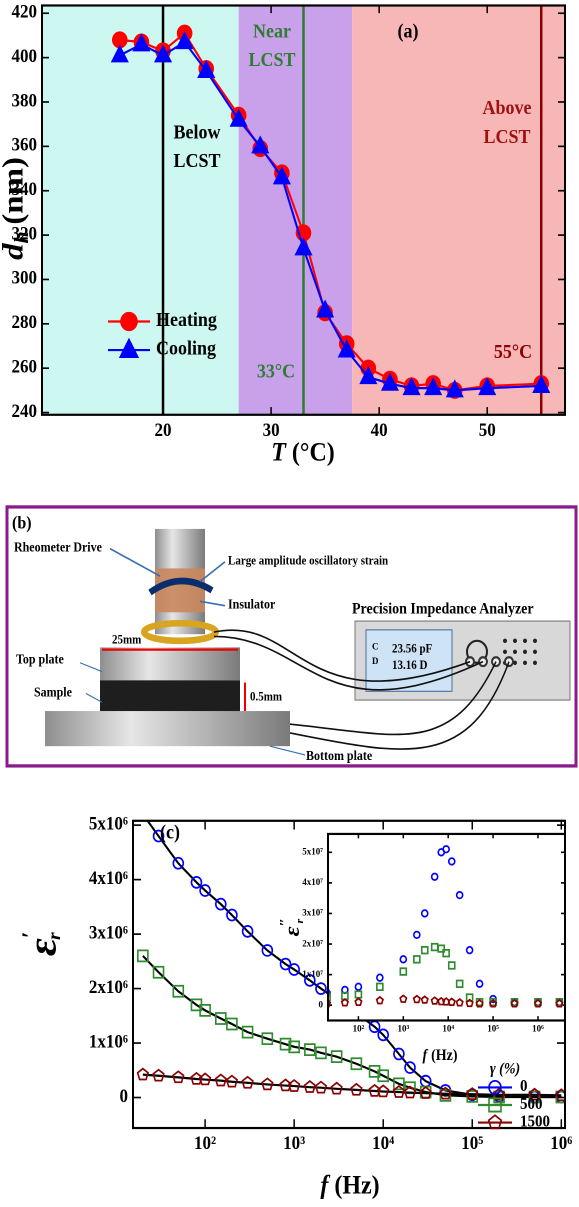  I want to click on insulator-label: Insulator, so click(252, 604).